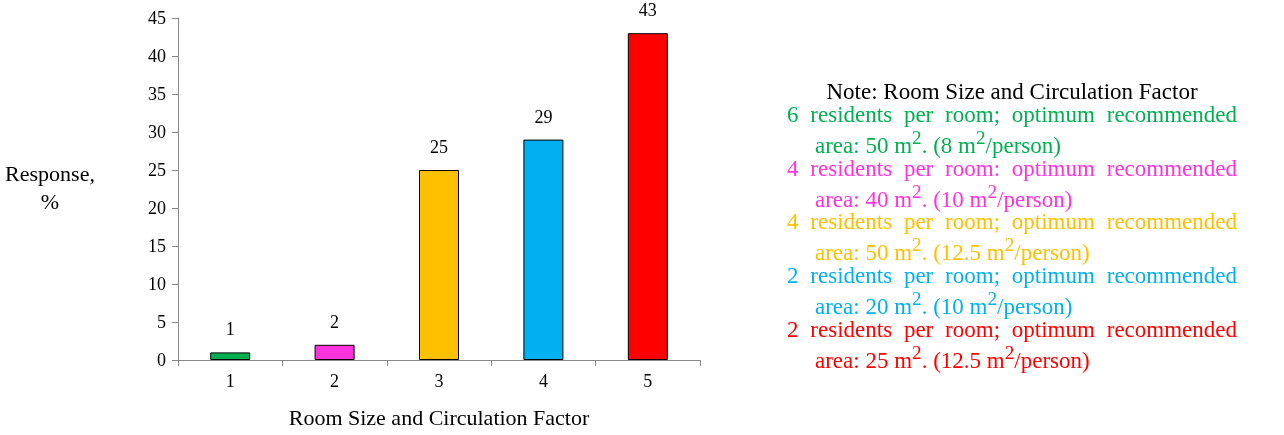  What do you see at coordinates (439, 381) in the screenshot?
I see `x-tick-label: 3` at bounding box center [439, 381].